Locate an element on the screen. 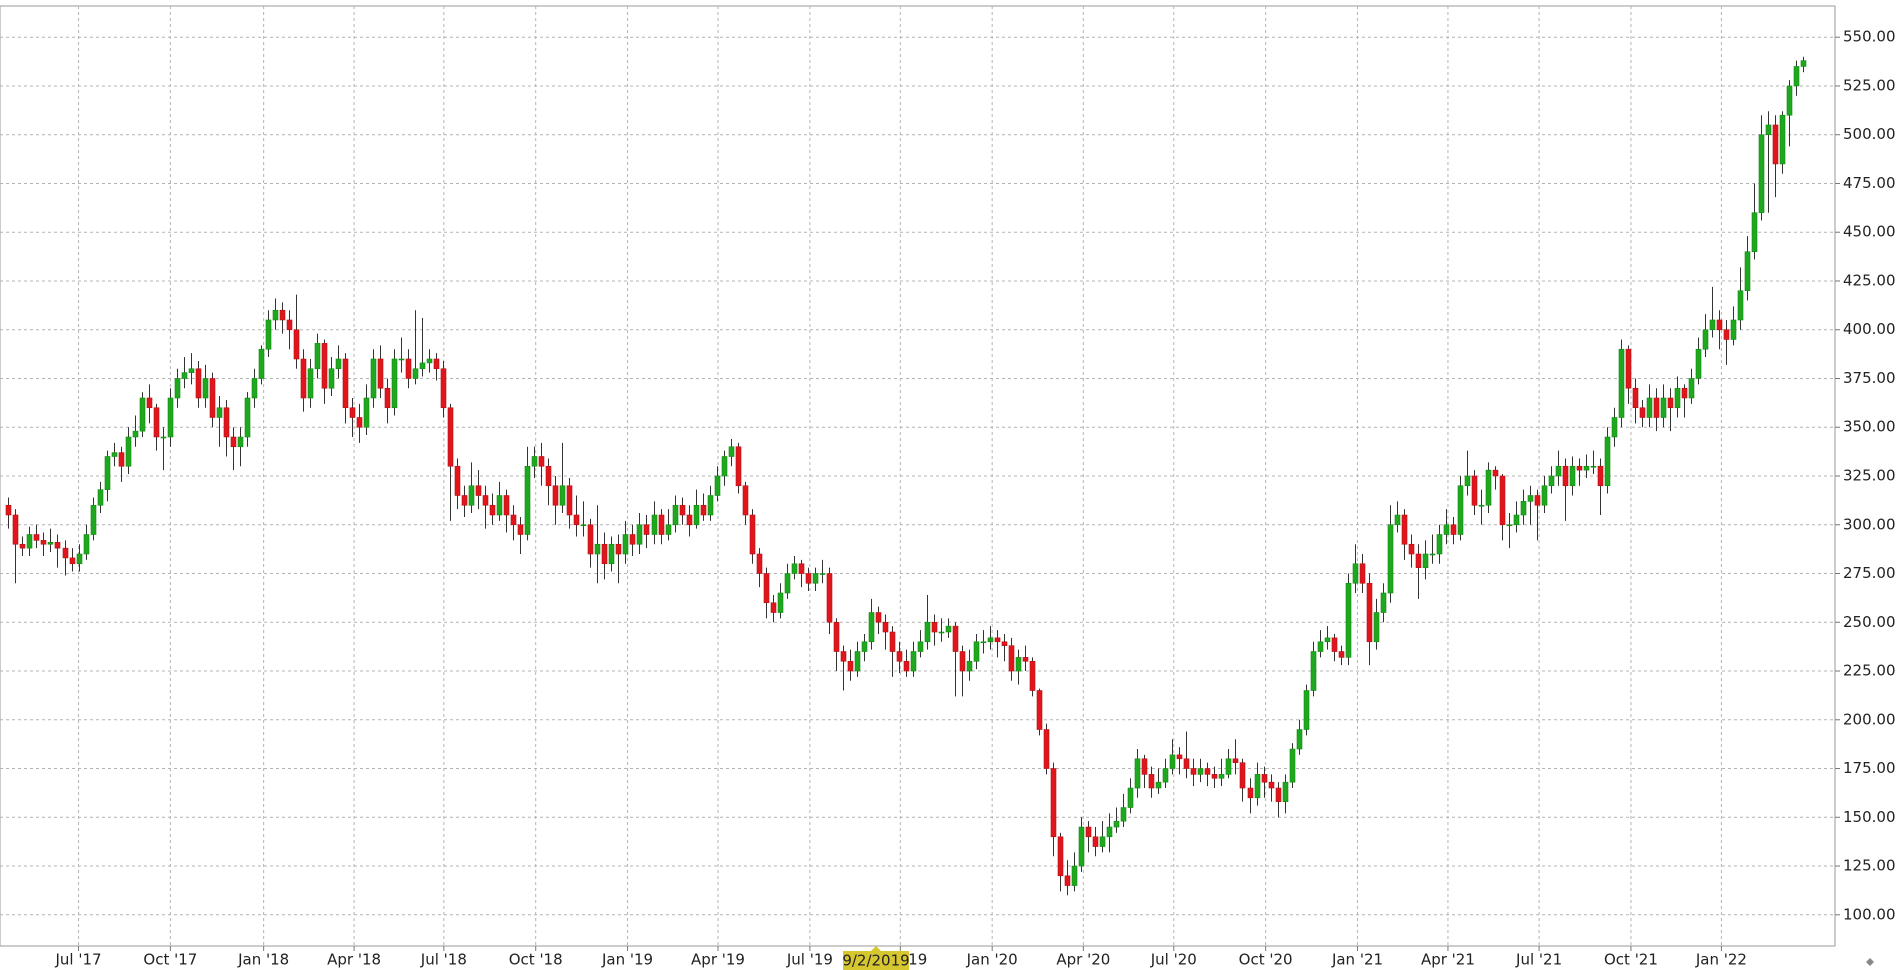 Image resolution: width=1896 pixels, height=970 pixels. y-tick-label: 175.00 is located at coordinates (1869, 768).